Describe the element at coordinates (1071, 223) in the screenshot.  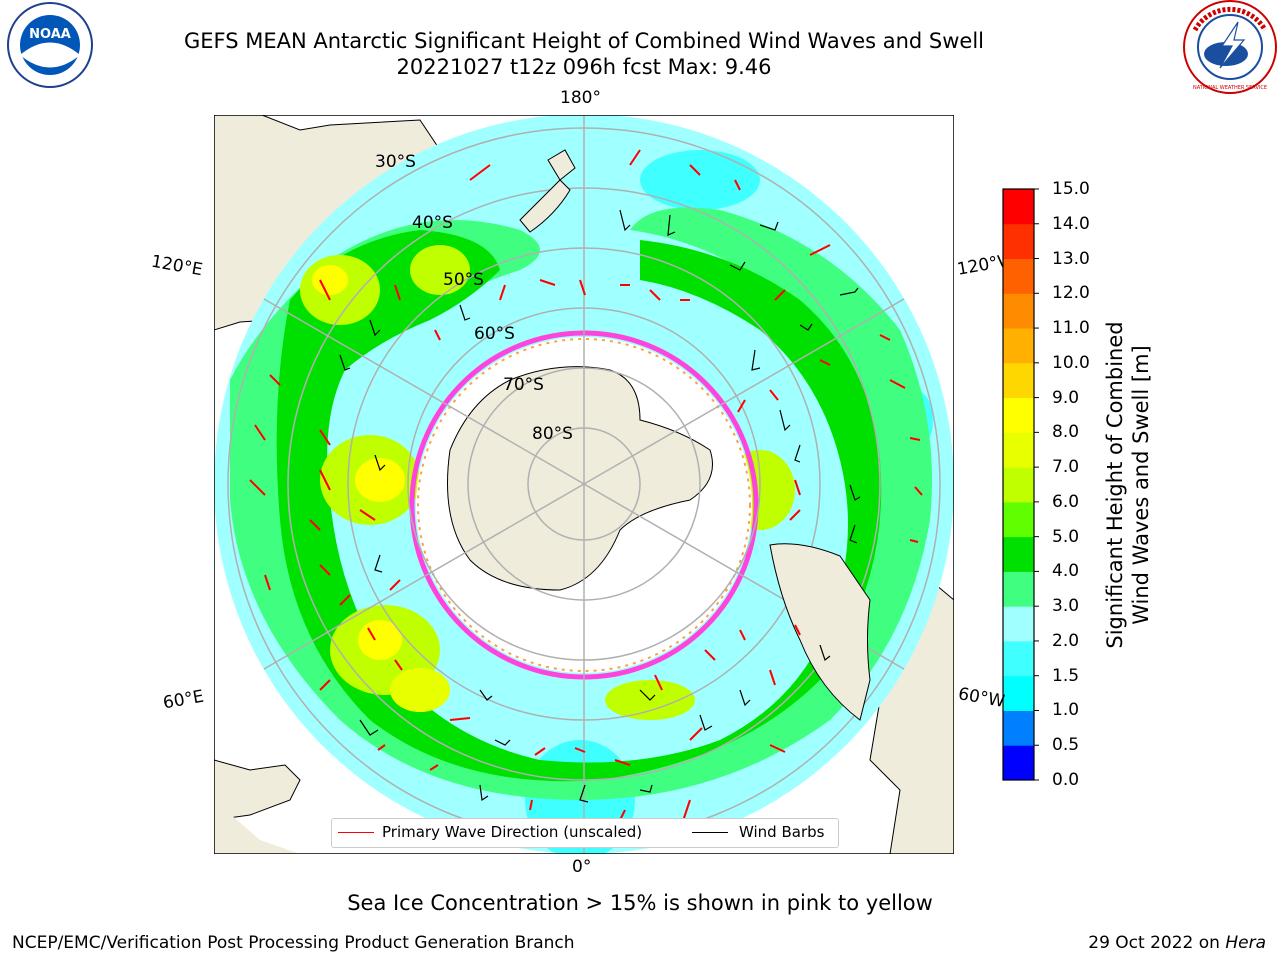
I see `colorbar-tick-label: 14.0` at that location.